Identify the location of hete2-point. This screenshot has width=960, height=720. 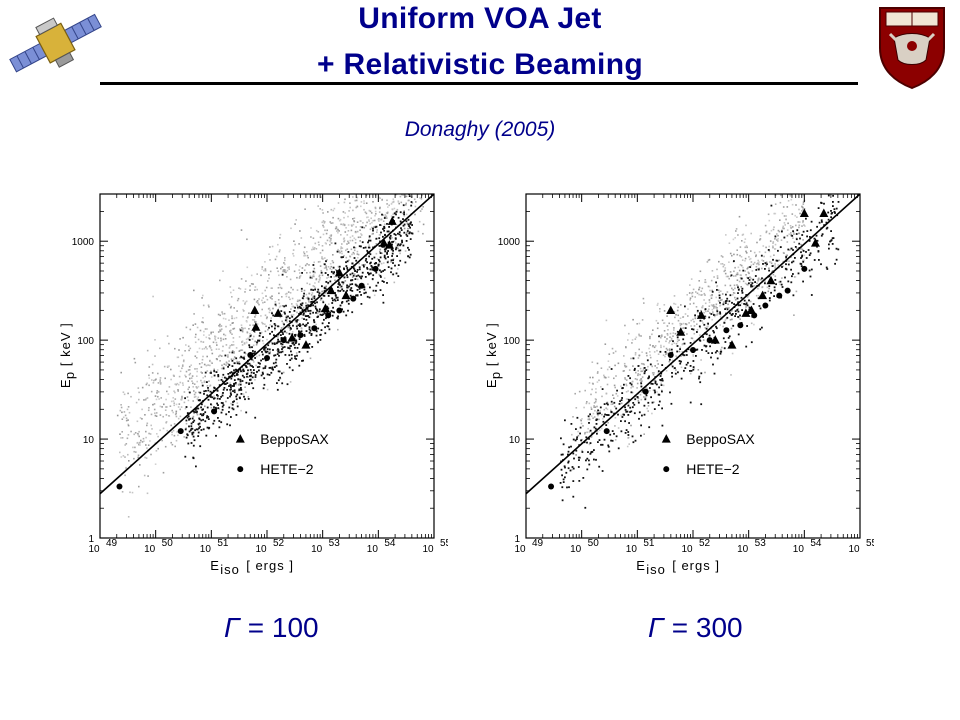
(804, 268).